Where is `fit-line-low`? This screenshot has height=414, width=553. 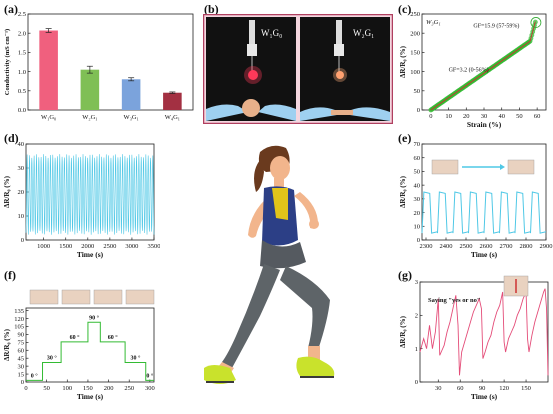 fit-line-low is located at coordinates (480, 75).